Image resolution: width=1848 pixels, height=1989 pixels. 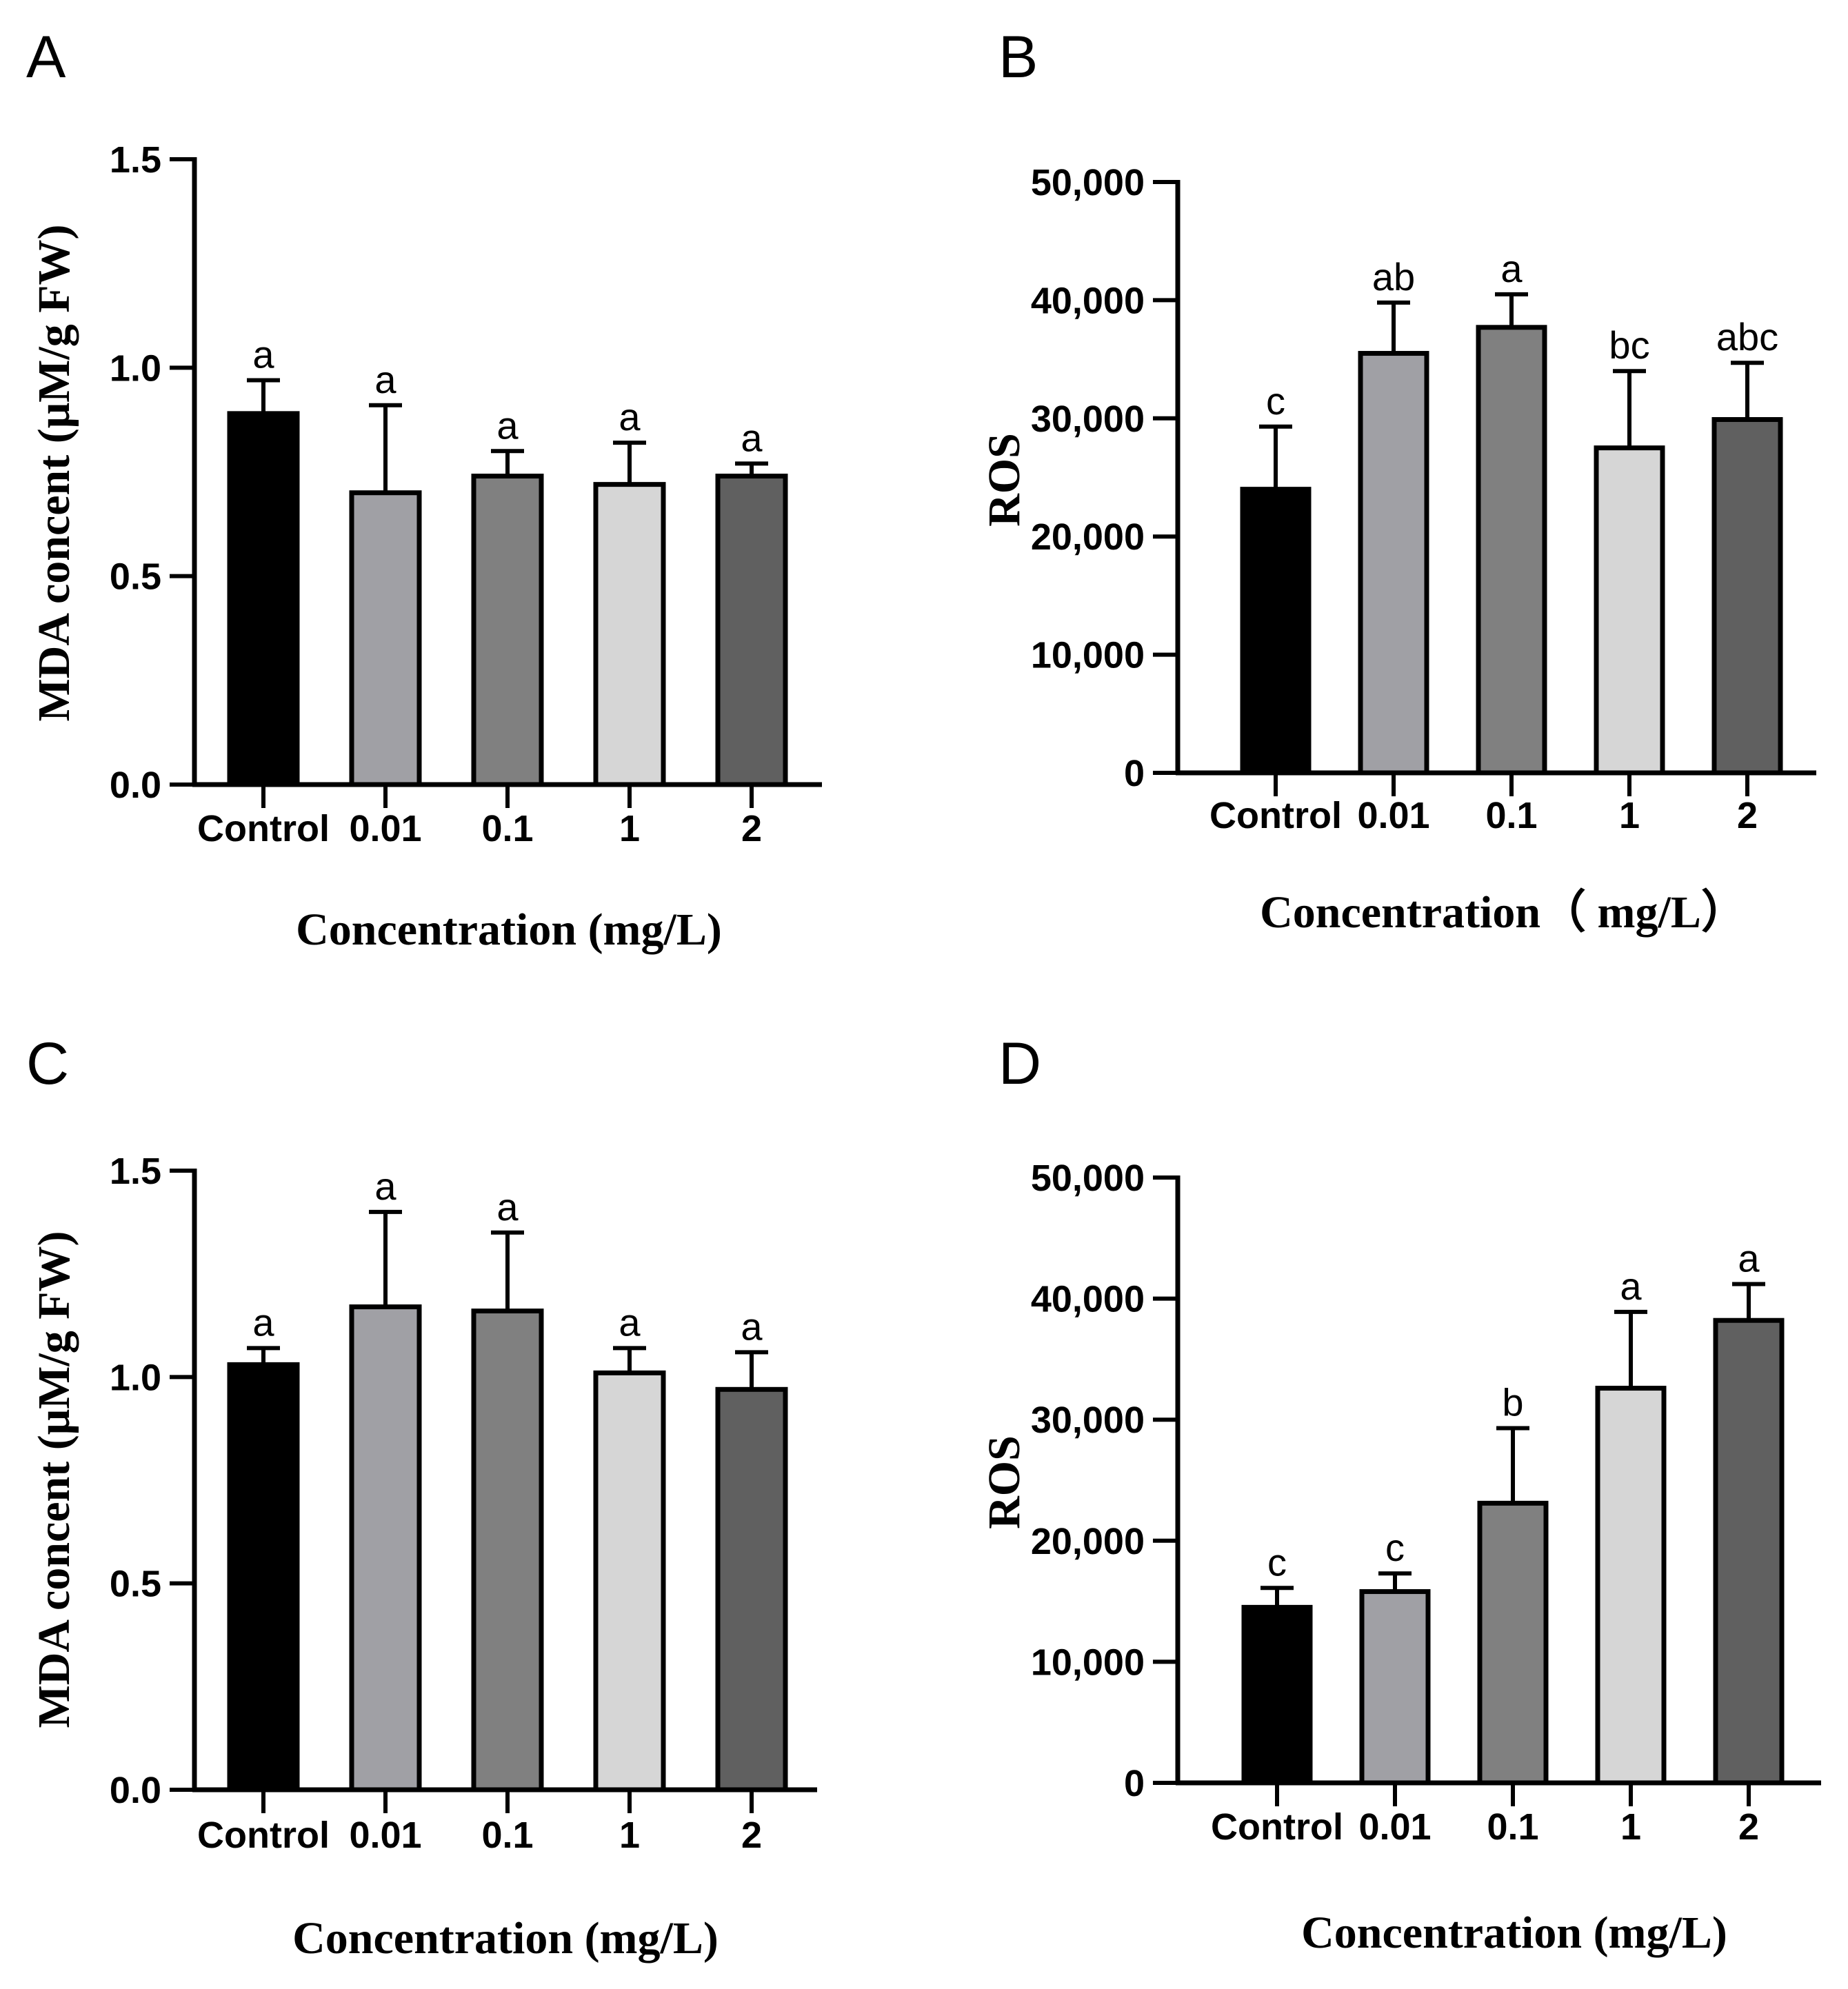 What do you see at coordinates (1503, 912) in the screenshot?
I see `x-axis-title: Concentration（ mg/L）` at bounding box center [1503, 912].